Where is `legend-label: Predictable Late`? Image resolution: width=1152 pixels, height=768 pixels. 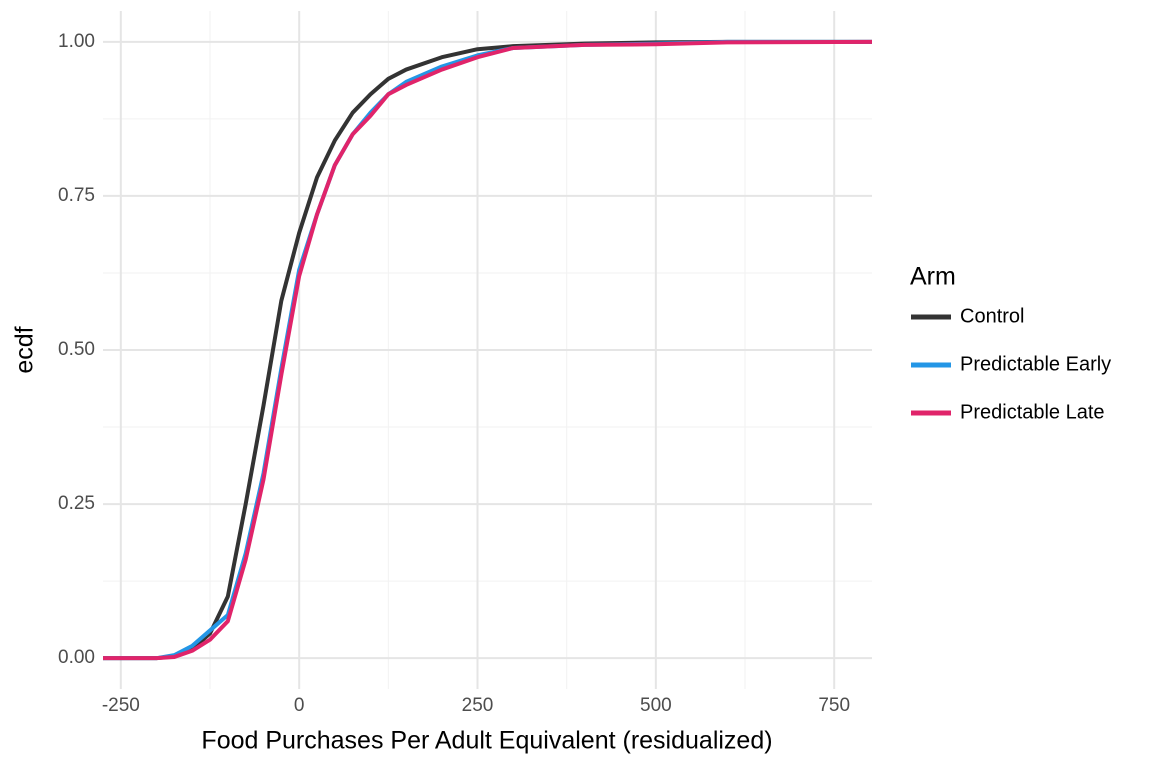 legend-label: Predictable Late is located at coordinates (1032, 412).